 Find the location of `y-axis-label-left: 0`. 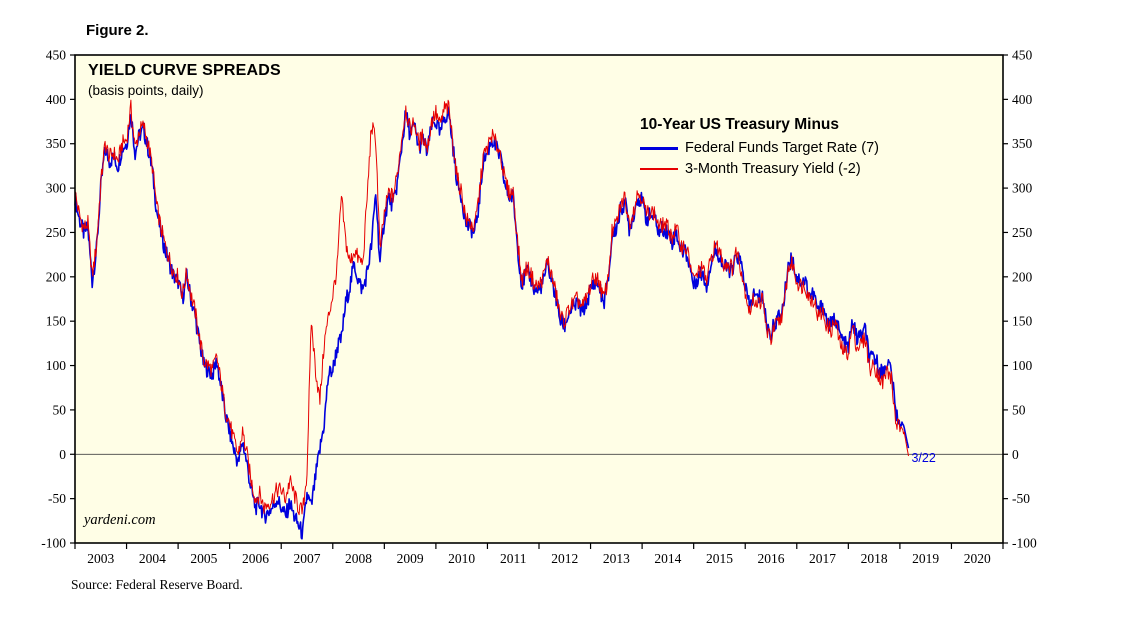

y-axis-label-left: 0 is located at coordinates (62, 454).